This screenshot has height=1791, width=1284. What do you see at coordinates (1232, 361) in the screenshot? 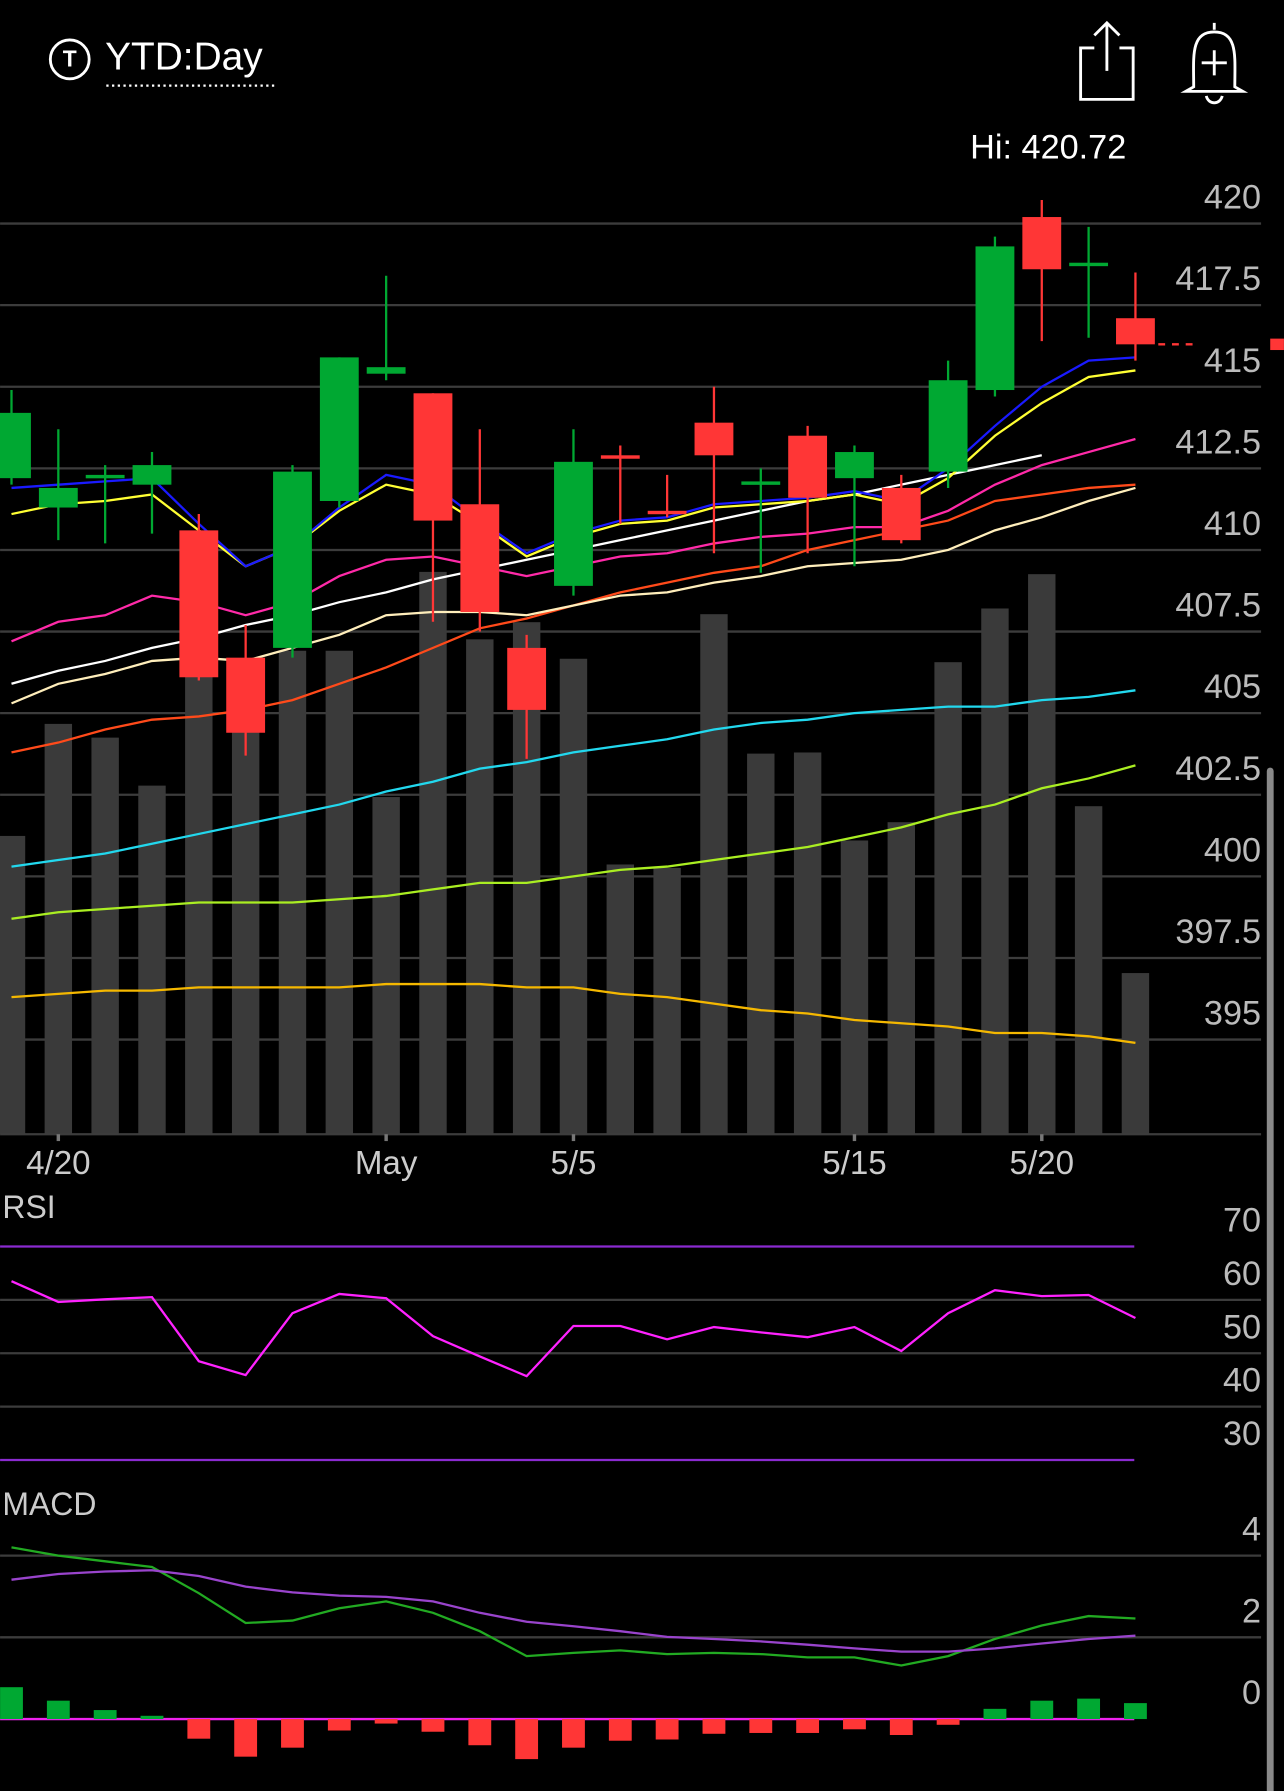
I see `y-tick-label: 415` at bounding box center [1232, 361].